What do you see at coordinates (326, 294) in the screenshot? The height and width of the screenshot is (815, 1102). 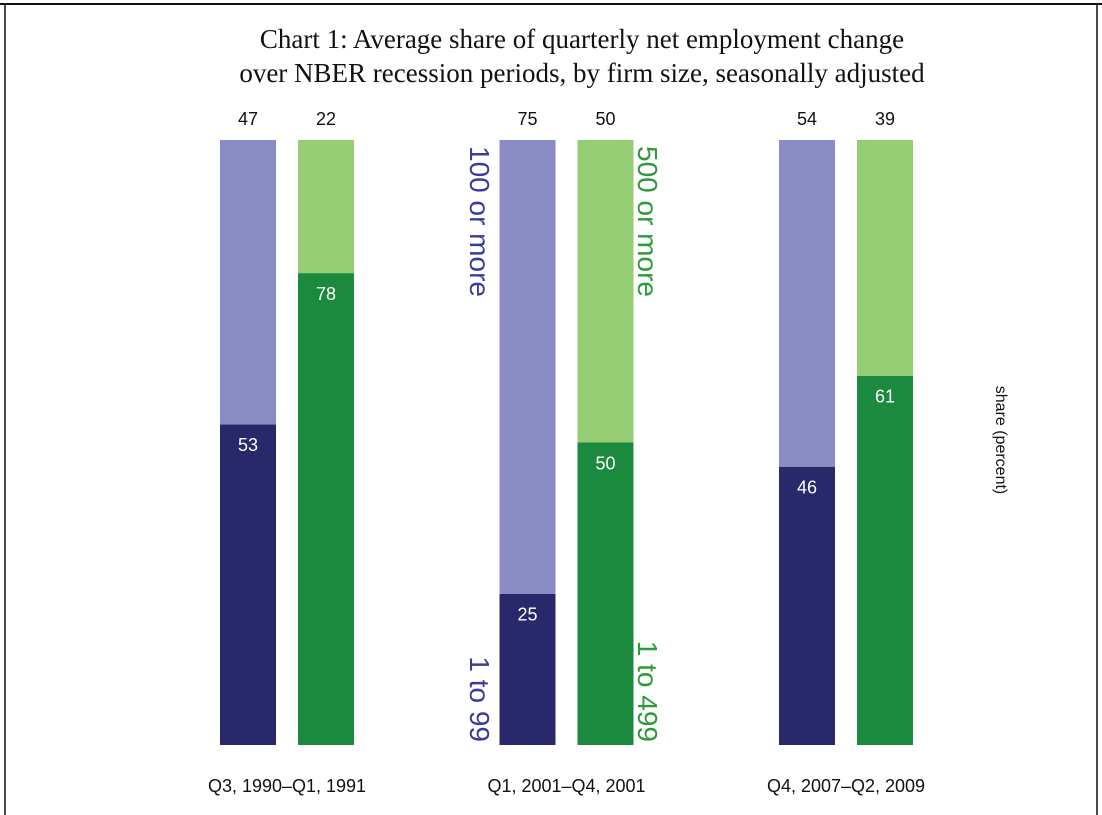 I see `data-label: 78` at bounding box center [326, 294].